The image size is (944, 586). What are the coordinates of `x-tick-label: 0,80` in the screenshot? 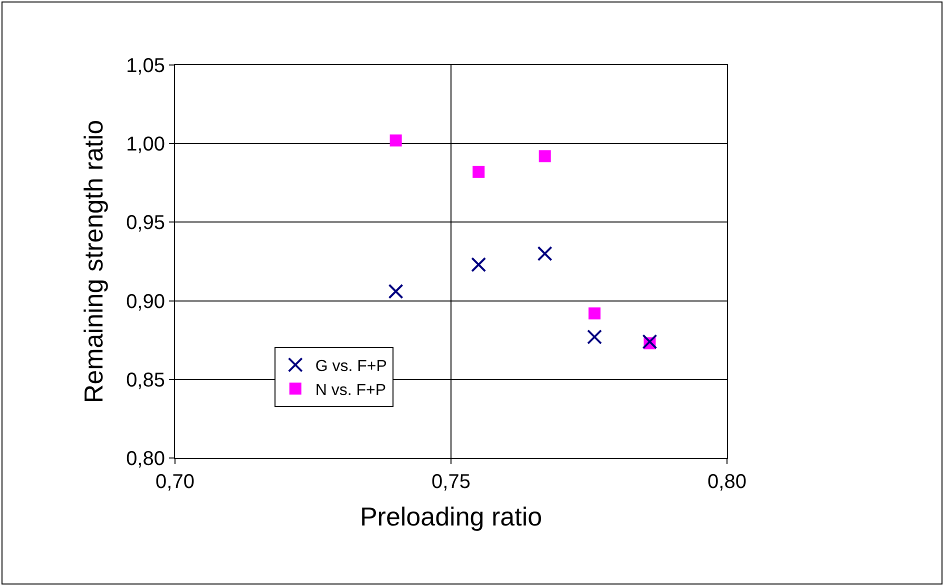 It's located at (727, 482).